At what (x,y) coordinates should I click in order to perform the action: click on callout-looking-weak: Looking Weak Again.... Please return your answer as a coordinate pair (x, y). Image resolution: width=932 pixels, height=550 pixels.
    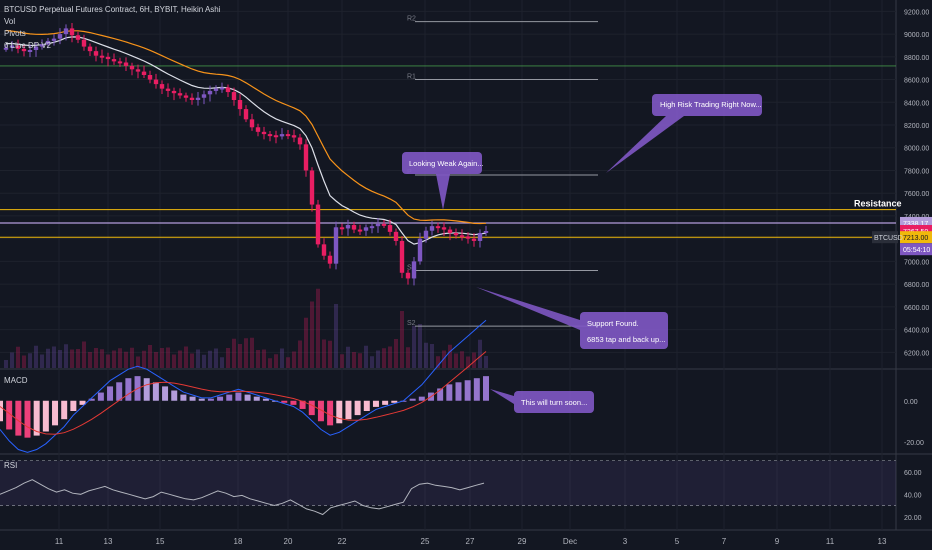
    Looking at the image, I should click on (443, 181).